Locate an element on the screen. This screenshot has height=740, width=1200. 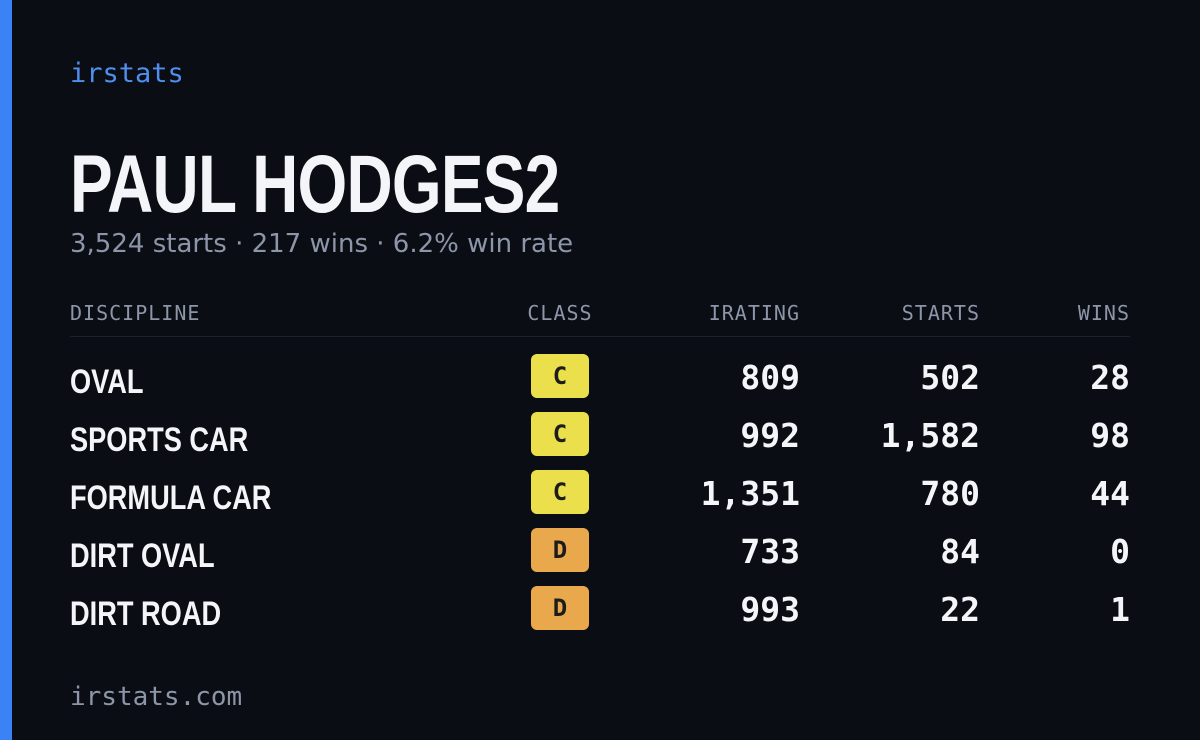
starts-value: 1,582 is located at coordinates (930, 435).